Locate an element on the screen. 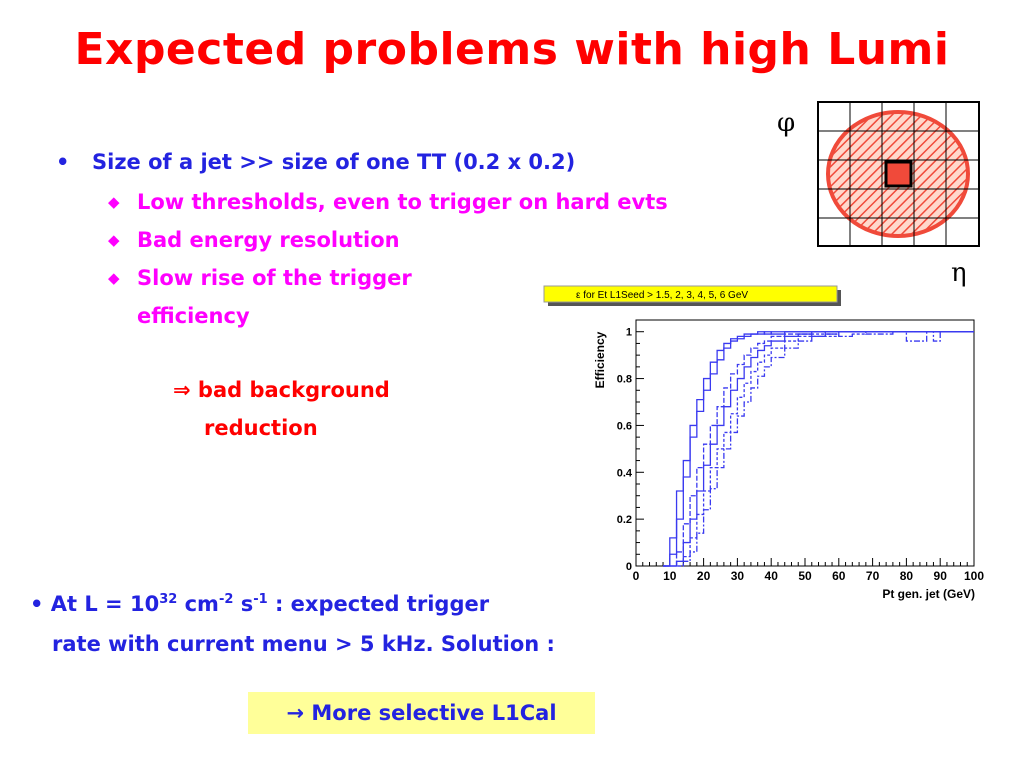 This screenshot has width=1024, height=768. x-tick-label: 50 is located at coordinates (805, 576).